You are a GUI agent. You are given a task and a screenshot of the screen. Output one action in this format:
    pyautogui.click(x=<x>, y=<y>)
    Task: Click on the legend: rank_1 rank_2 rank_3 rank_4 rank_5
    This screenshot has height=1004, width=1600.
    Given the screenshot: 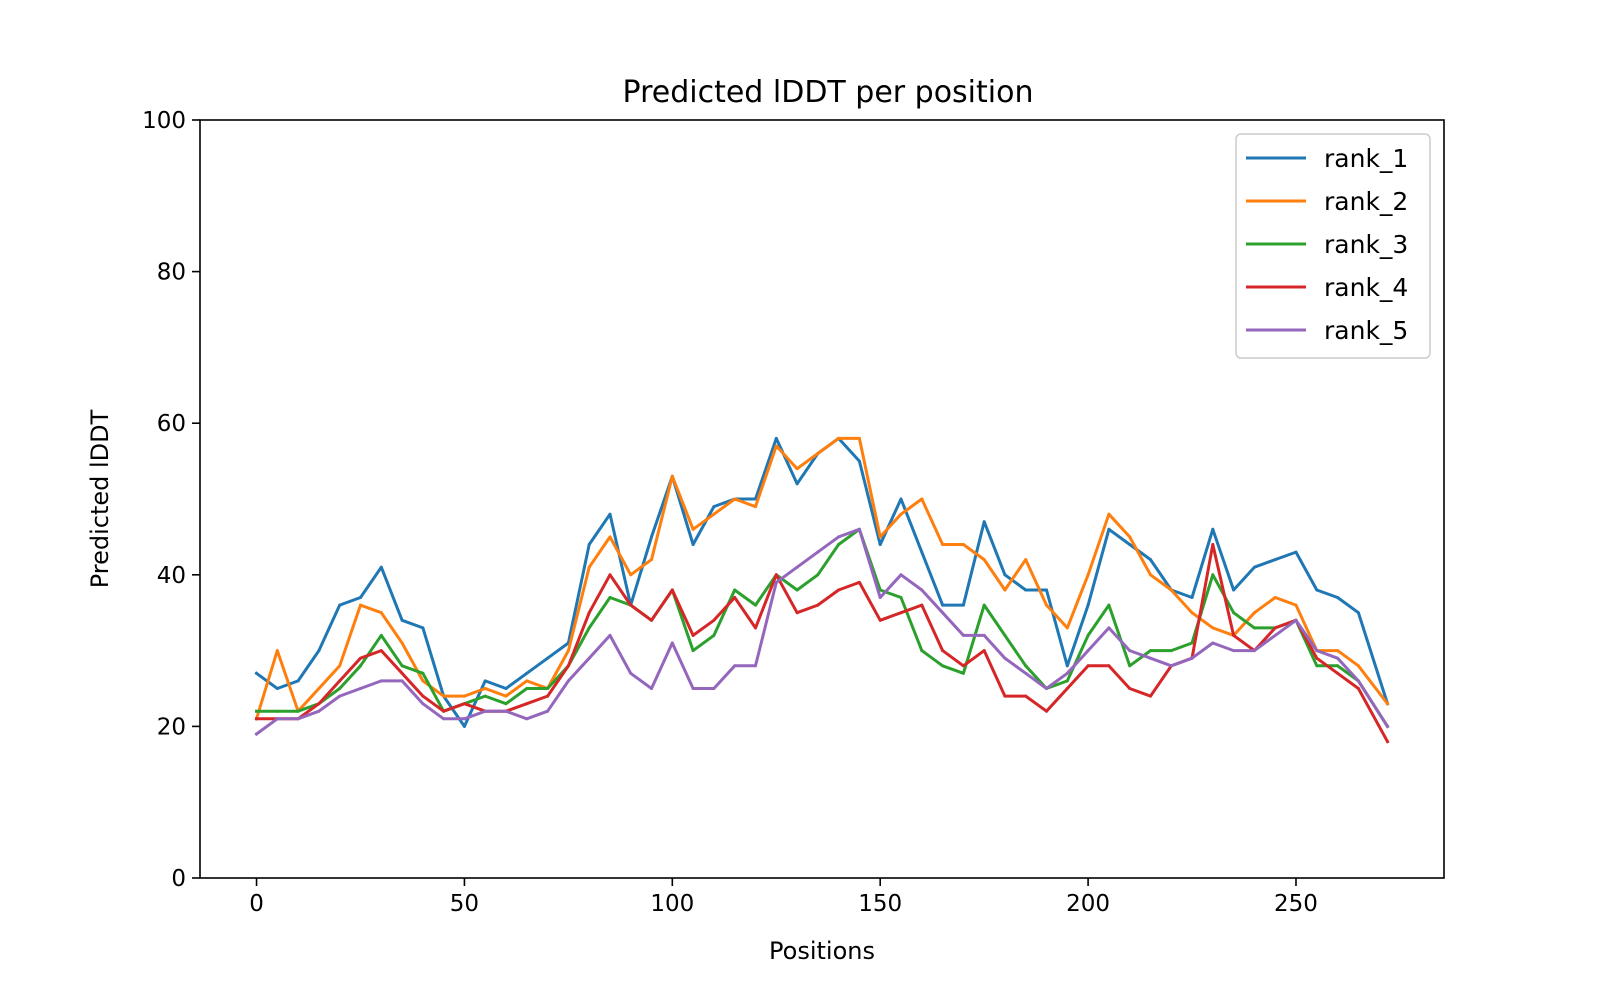 What is the action you would take?
    pyautogui.click(x=1333, y=246)
    